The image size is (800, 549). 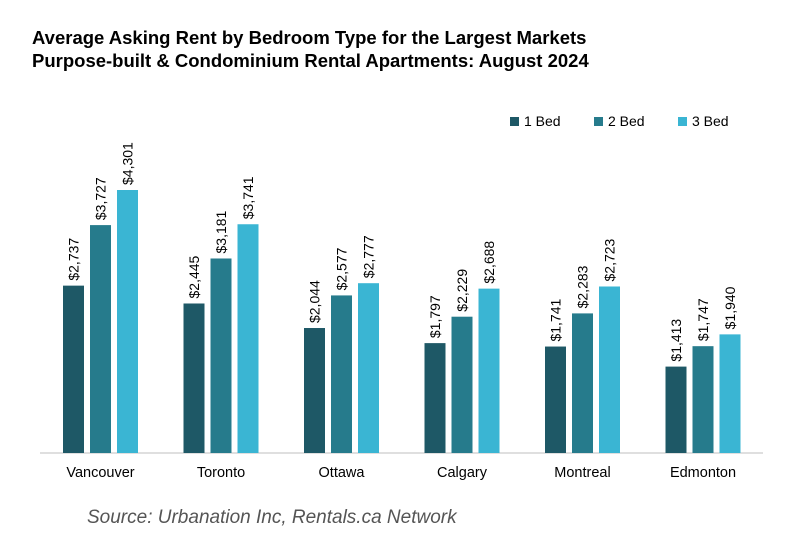 What do you see at coordinates (556, 320) in the screenshot?
I see `data-label: $1,741` at bounding box center [556, 320].